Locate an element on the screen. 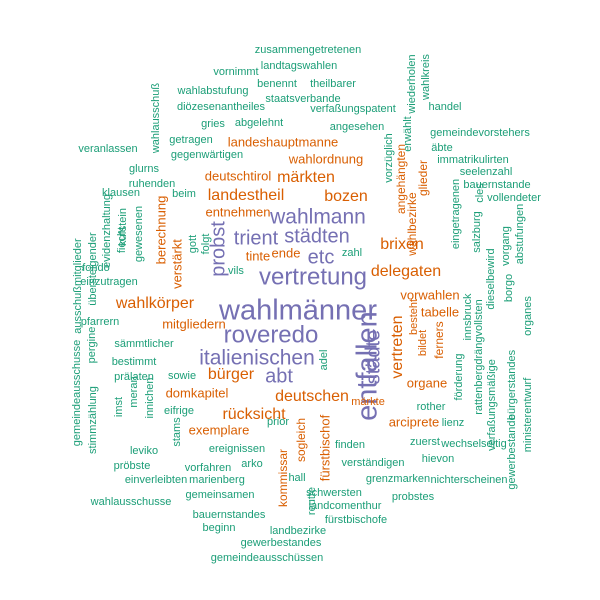  cloud-word: landtagswahlen is located at coordinates (299, 66).